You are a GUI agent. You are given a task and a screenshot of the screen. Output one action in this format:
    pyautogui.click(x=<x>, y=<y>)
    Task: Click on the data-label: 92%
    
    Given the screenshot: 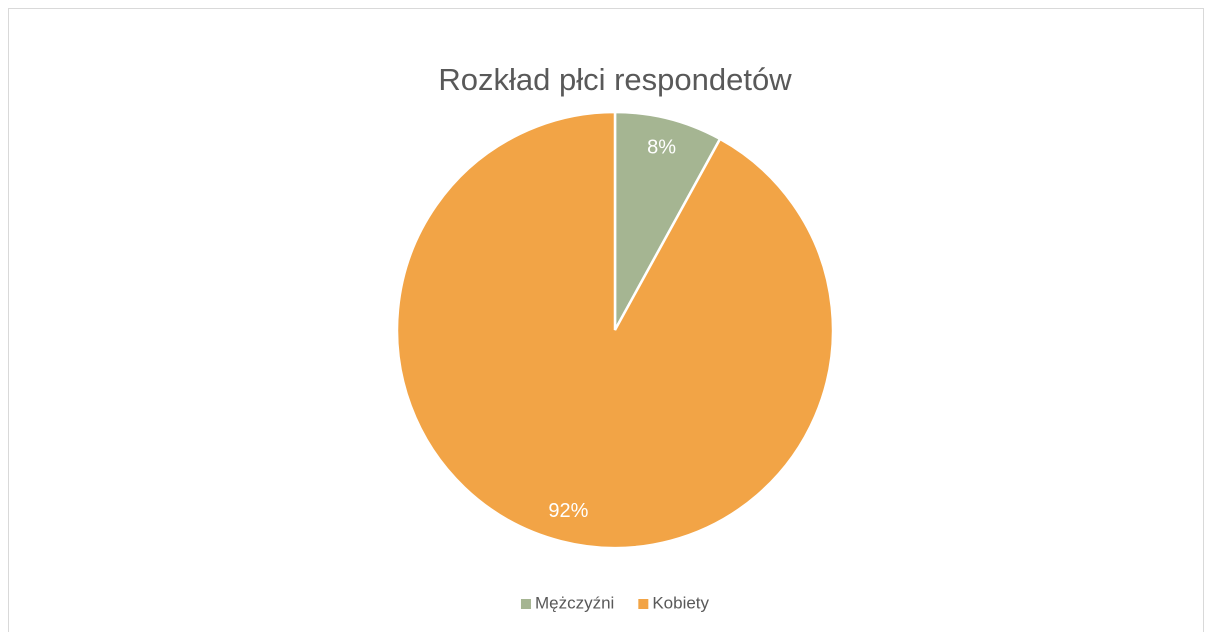 What is the action you would take?
    pyautogui.click(x=568, y=511)
    